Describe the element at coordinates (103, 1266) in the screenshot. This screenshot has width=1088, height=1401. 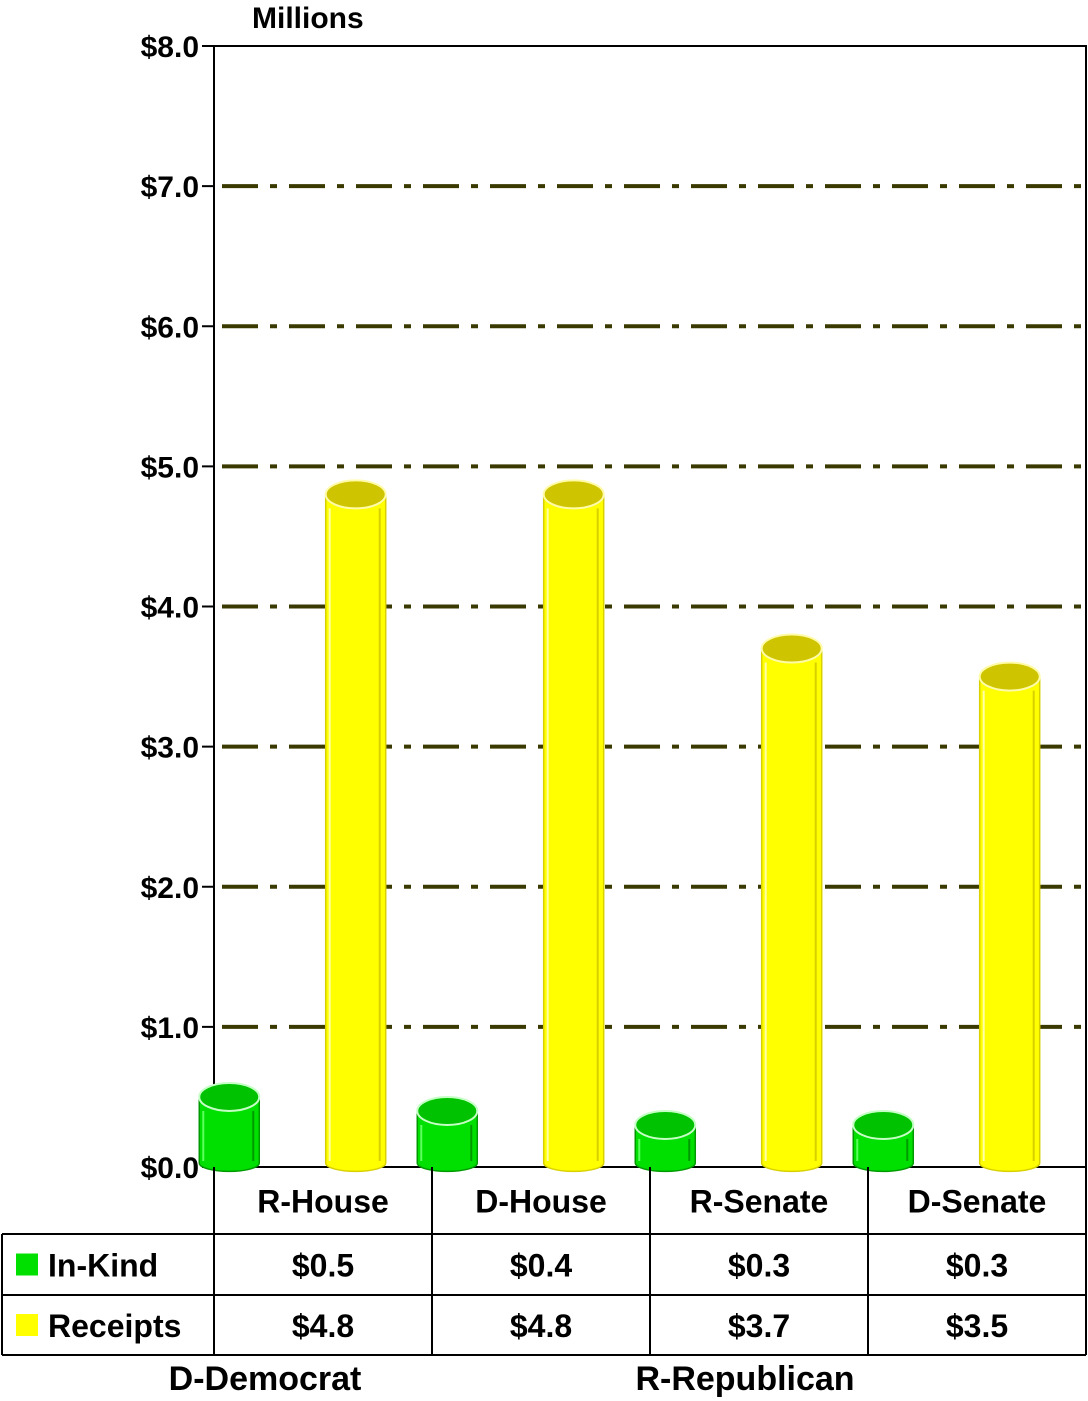
I see `legend-label: In-Kind` at that location.